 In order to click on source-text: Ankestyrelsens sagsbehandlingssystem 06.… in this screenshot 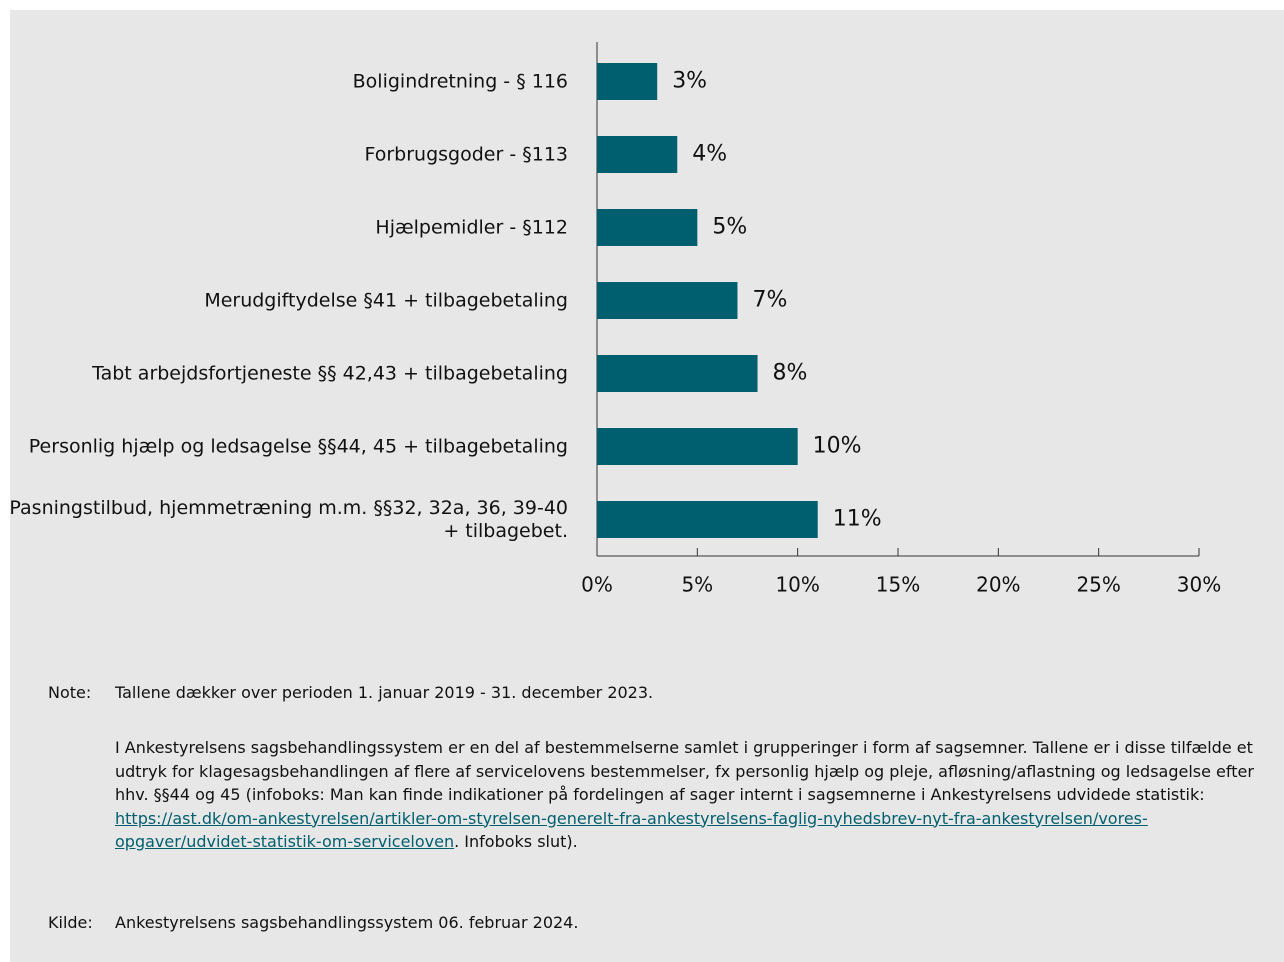, I will do `click(347, 922)`.